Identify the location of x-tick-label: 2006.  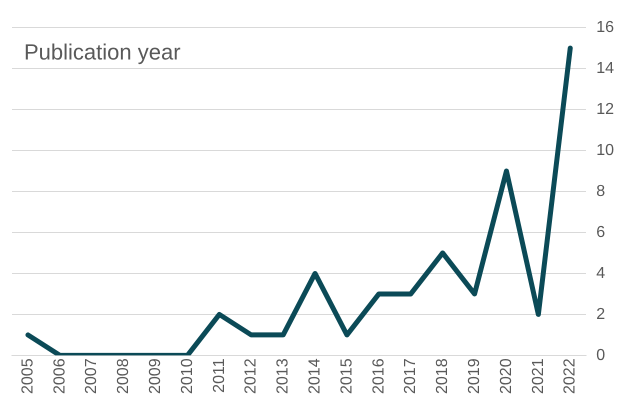
(59, 376).